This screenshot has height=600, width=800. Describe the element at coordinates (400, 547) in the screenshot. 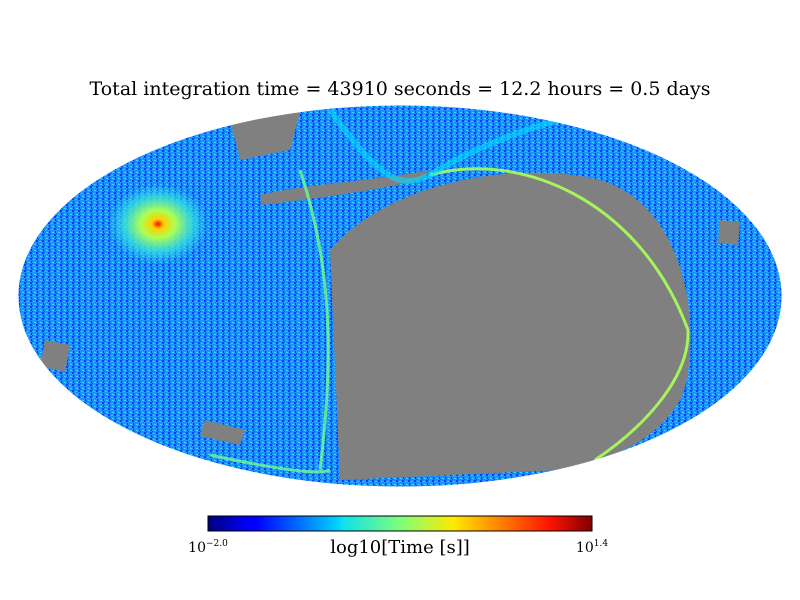

I see `colorbar-label: log10[Time [s]]` at that location.